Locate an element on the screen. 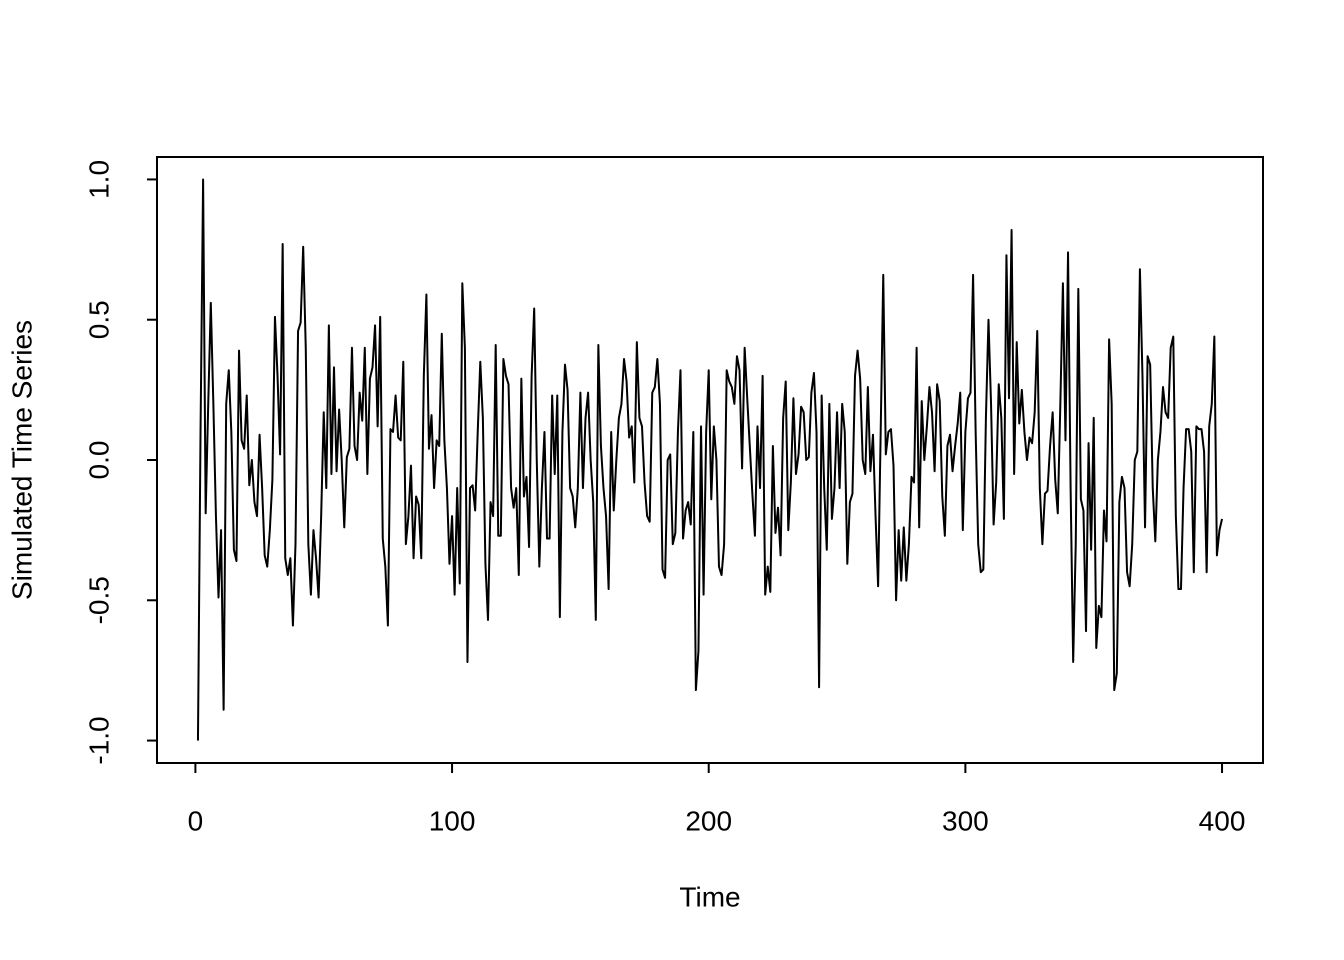 Image resolution: width=1344 pixels, height=960 pixels. y-tick-label: 1.0 is located at coordinates (98, 179).